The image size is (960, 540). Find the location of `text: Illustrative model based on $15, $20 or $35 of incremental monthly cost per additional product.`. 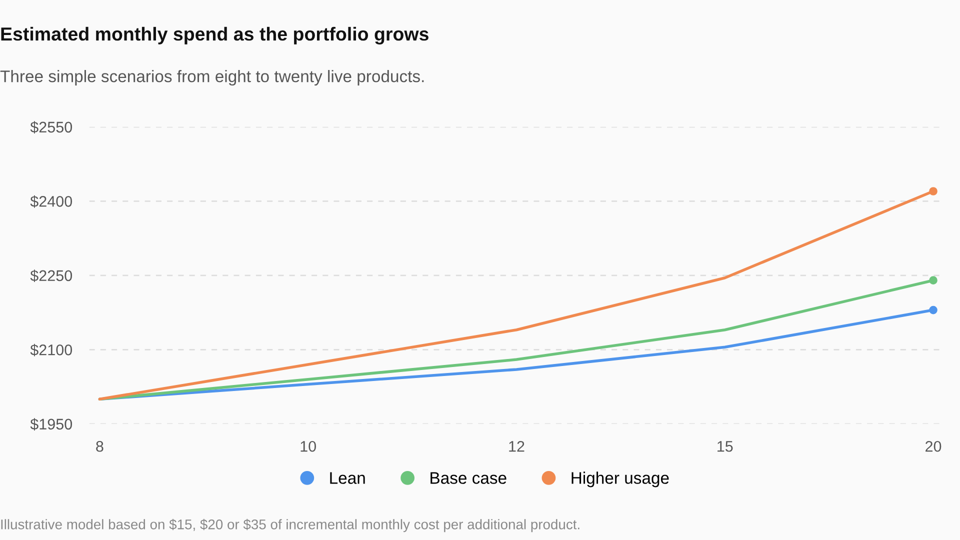

text: Illustrative model based on $15, $20 or $35 of incremental monthly cost per additional product. is located at coordinates (290, 525).